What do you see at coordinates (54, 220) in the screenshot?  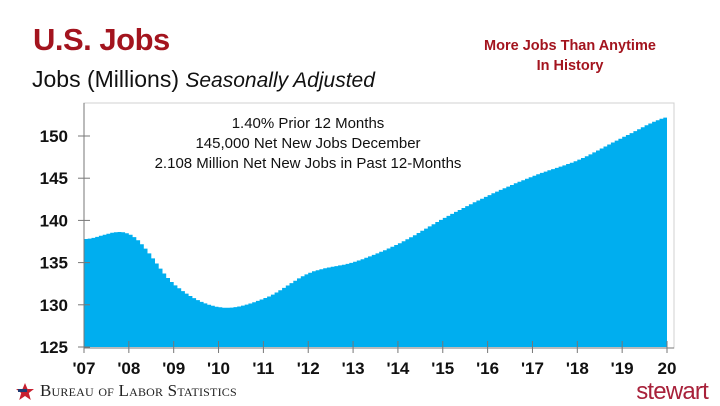 I see `y-tick-label: 140` at bounding box center [54, 220].